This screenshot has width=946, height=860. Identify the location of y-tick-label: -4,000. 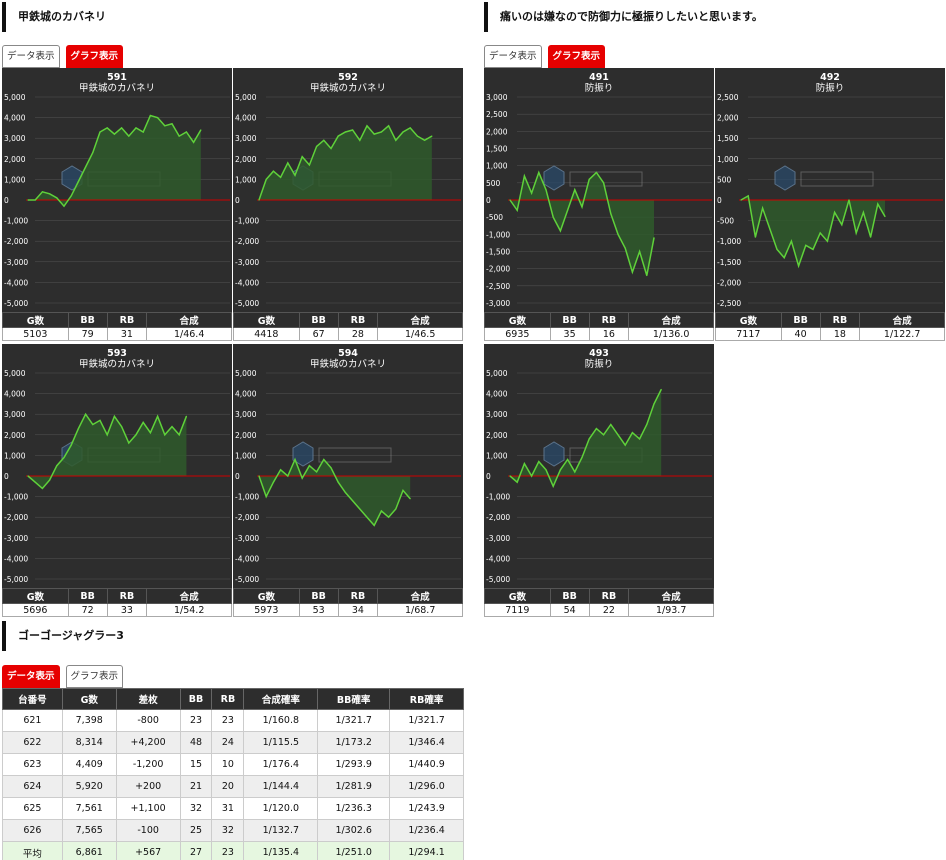
(16, 558).